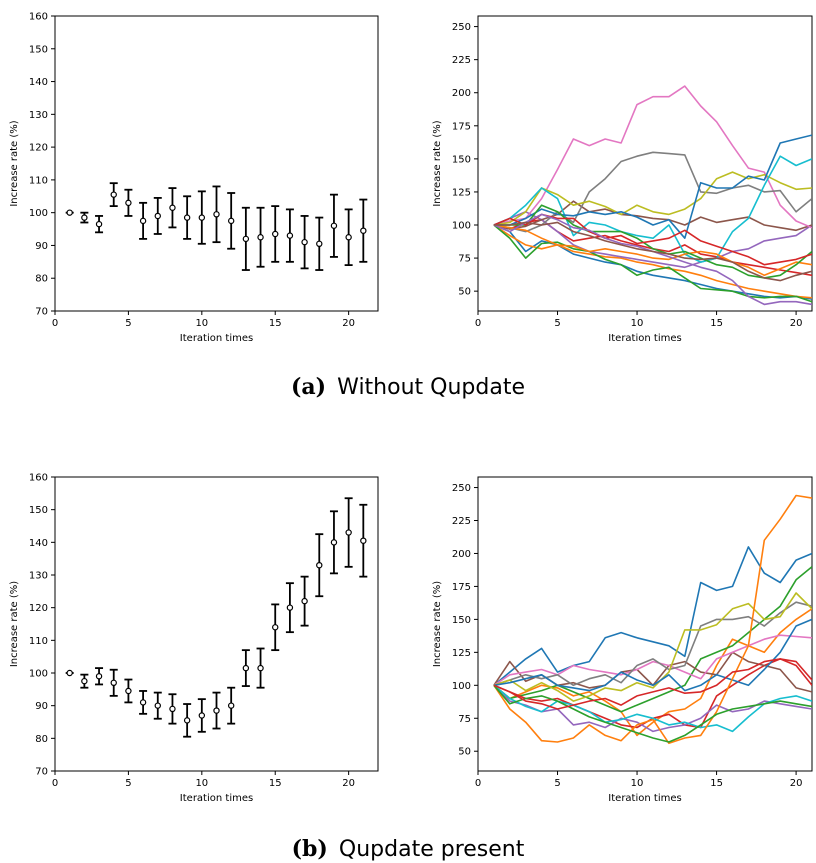  What do you see at coordinates (461, 126) in the screenshot?
I see `y-tick-label: 175` at bounding box center [461, 126].